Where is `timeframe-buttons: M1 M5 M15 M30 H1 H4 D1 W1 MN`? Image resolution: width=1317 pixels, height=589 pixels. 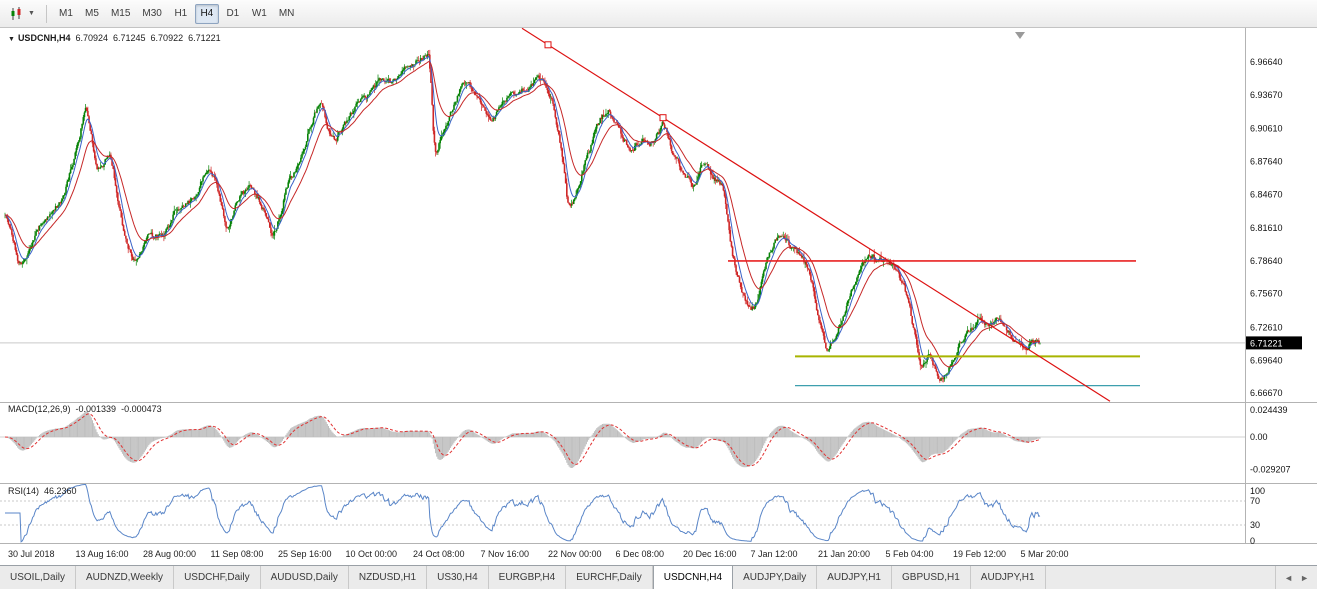 timeframe-buttons: M1 M5 M15 M30 H1 H4 D1 W1 MN is located at coordinates (176, 13).